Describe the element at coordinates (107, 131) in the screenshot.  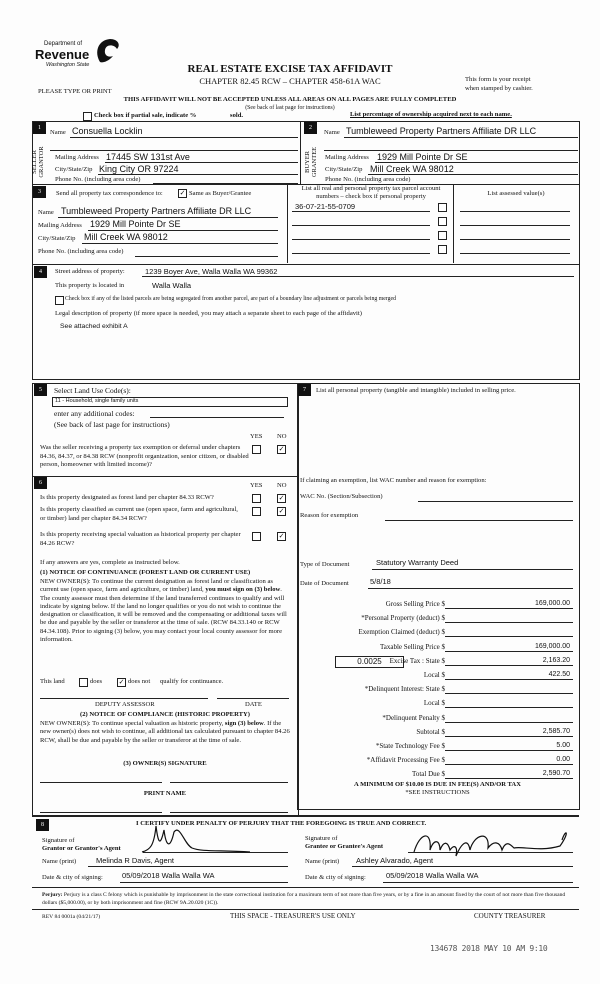
I see `seller-name-field: Consuella Locklin` at that location.